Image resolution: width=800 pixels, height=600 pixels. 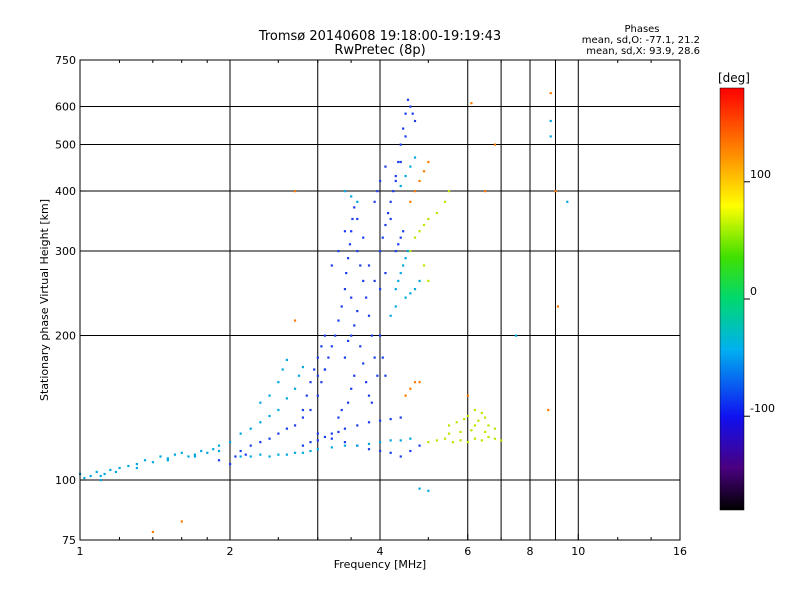 I want to click on colorbar-tick-label: 0, so click(x=753, y=291).